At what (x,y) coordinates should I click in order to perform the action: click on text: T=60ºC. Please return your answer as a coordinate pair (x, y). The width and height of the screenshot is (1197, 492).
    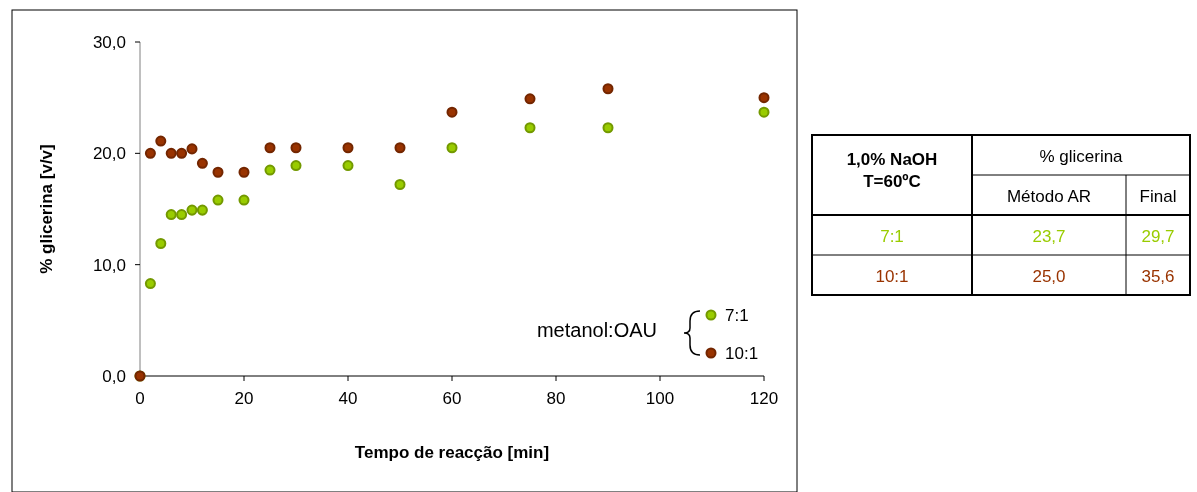
    Looking at the image, I should click on (892, 181).